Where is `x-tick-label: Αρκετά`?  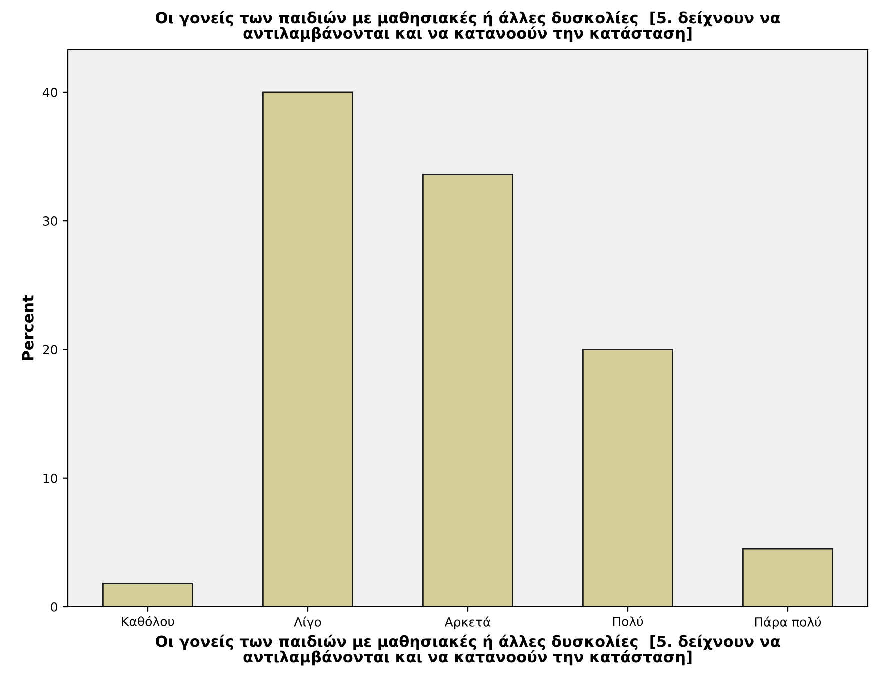 x-tick-label: Αρκετά is located at coordinates (467, 623).